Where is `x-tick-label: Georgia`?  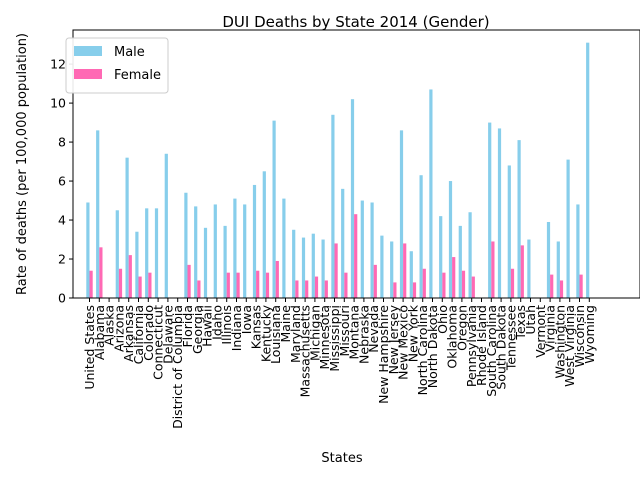 x-tick-label: Georgia is located at coordinates (197, 329).